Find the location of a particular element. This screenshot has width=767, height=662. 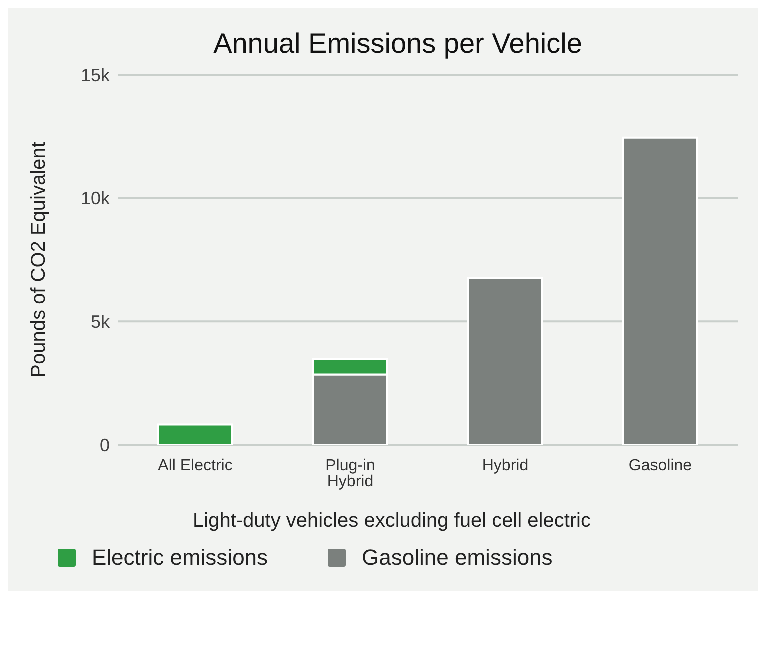

y-tick-label: 10k is located at coordinates (95, 198).